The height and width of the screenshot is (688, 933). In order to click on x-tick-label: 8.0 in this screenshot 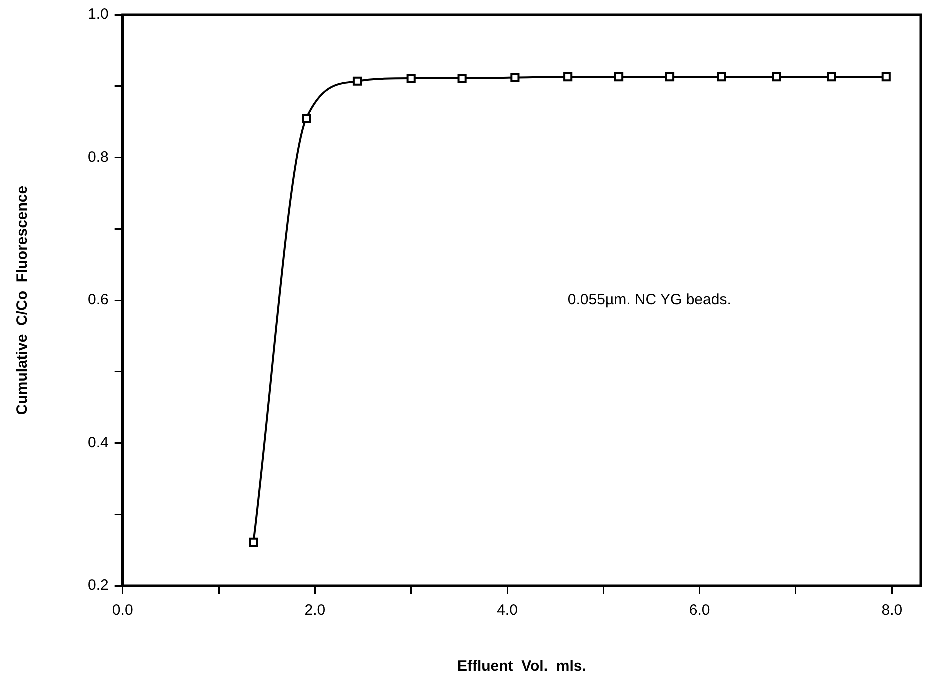, I will do `click(892, 611)`.